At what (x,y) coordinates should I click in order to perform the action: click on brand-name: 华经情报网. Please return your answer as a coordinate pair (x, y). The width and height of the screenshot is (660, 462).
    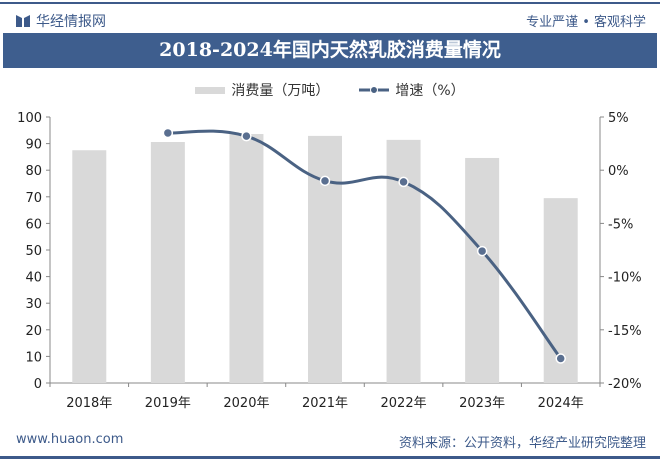
    Looking at the image, I should click on (71, 22).